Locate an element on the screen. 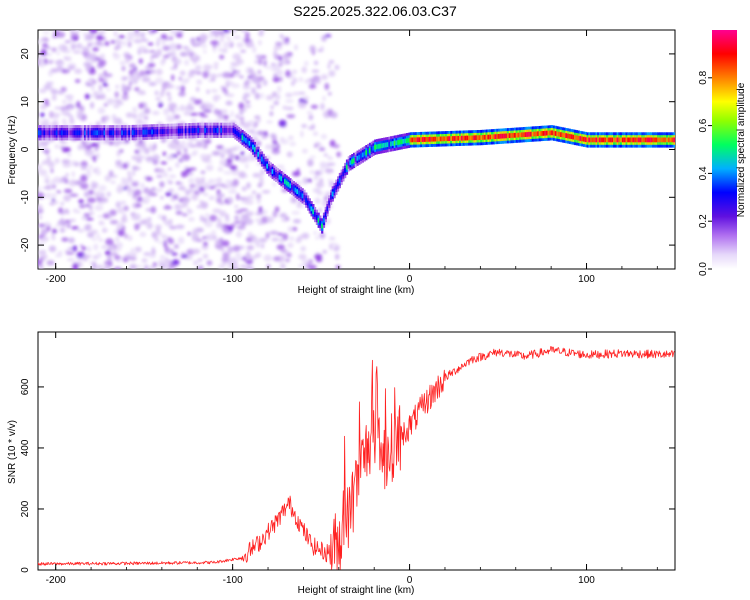 The image size is (750, 600). spectrogram-y-label: Frequency (Hz) is located at coordinates (12, 150).